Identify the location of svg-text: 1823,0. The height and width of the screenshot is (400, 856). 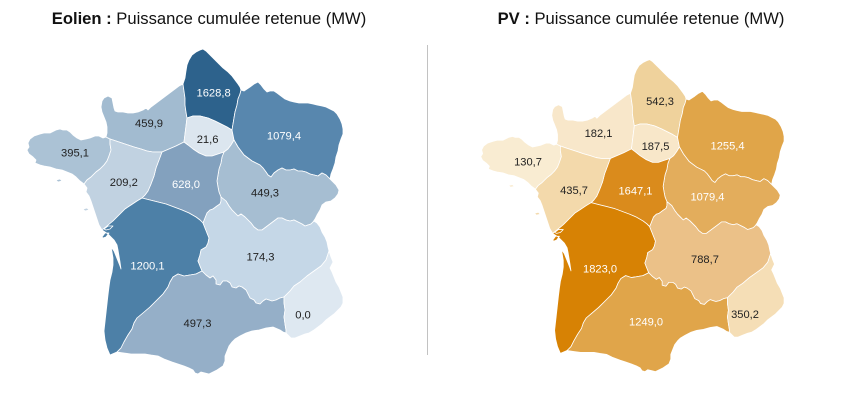
(600, 269).